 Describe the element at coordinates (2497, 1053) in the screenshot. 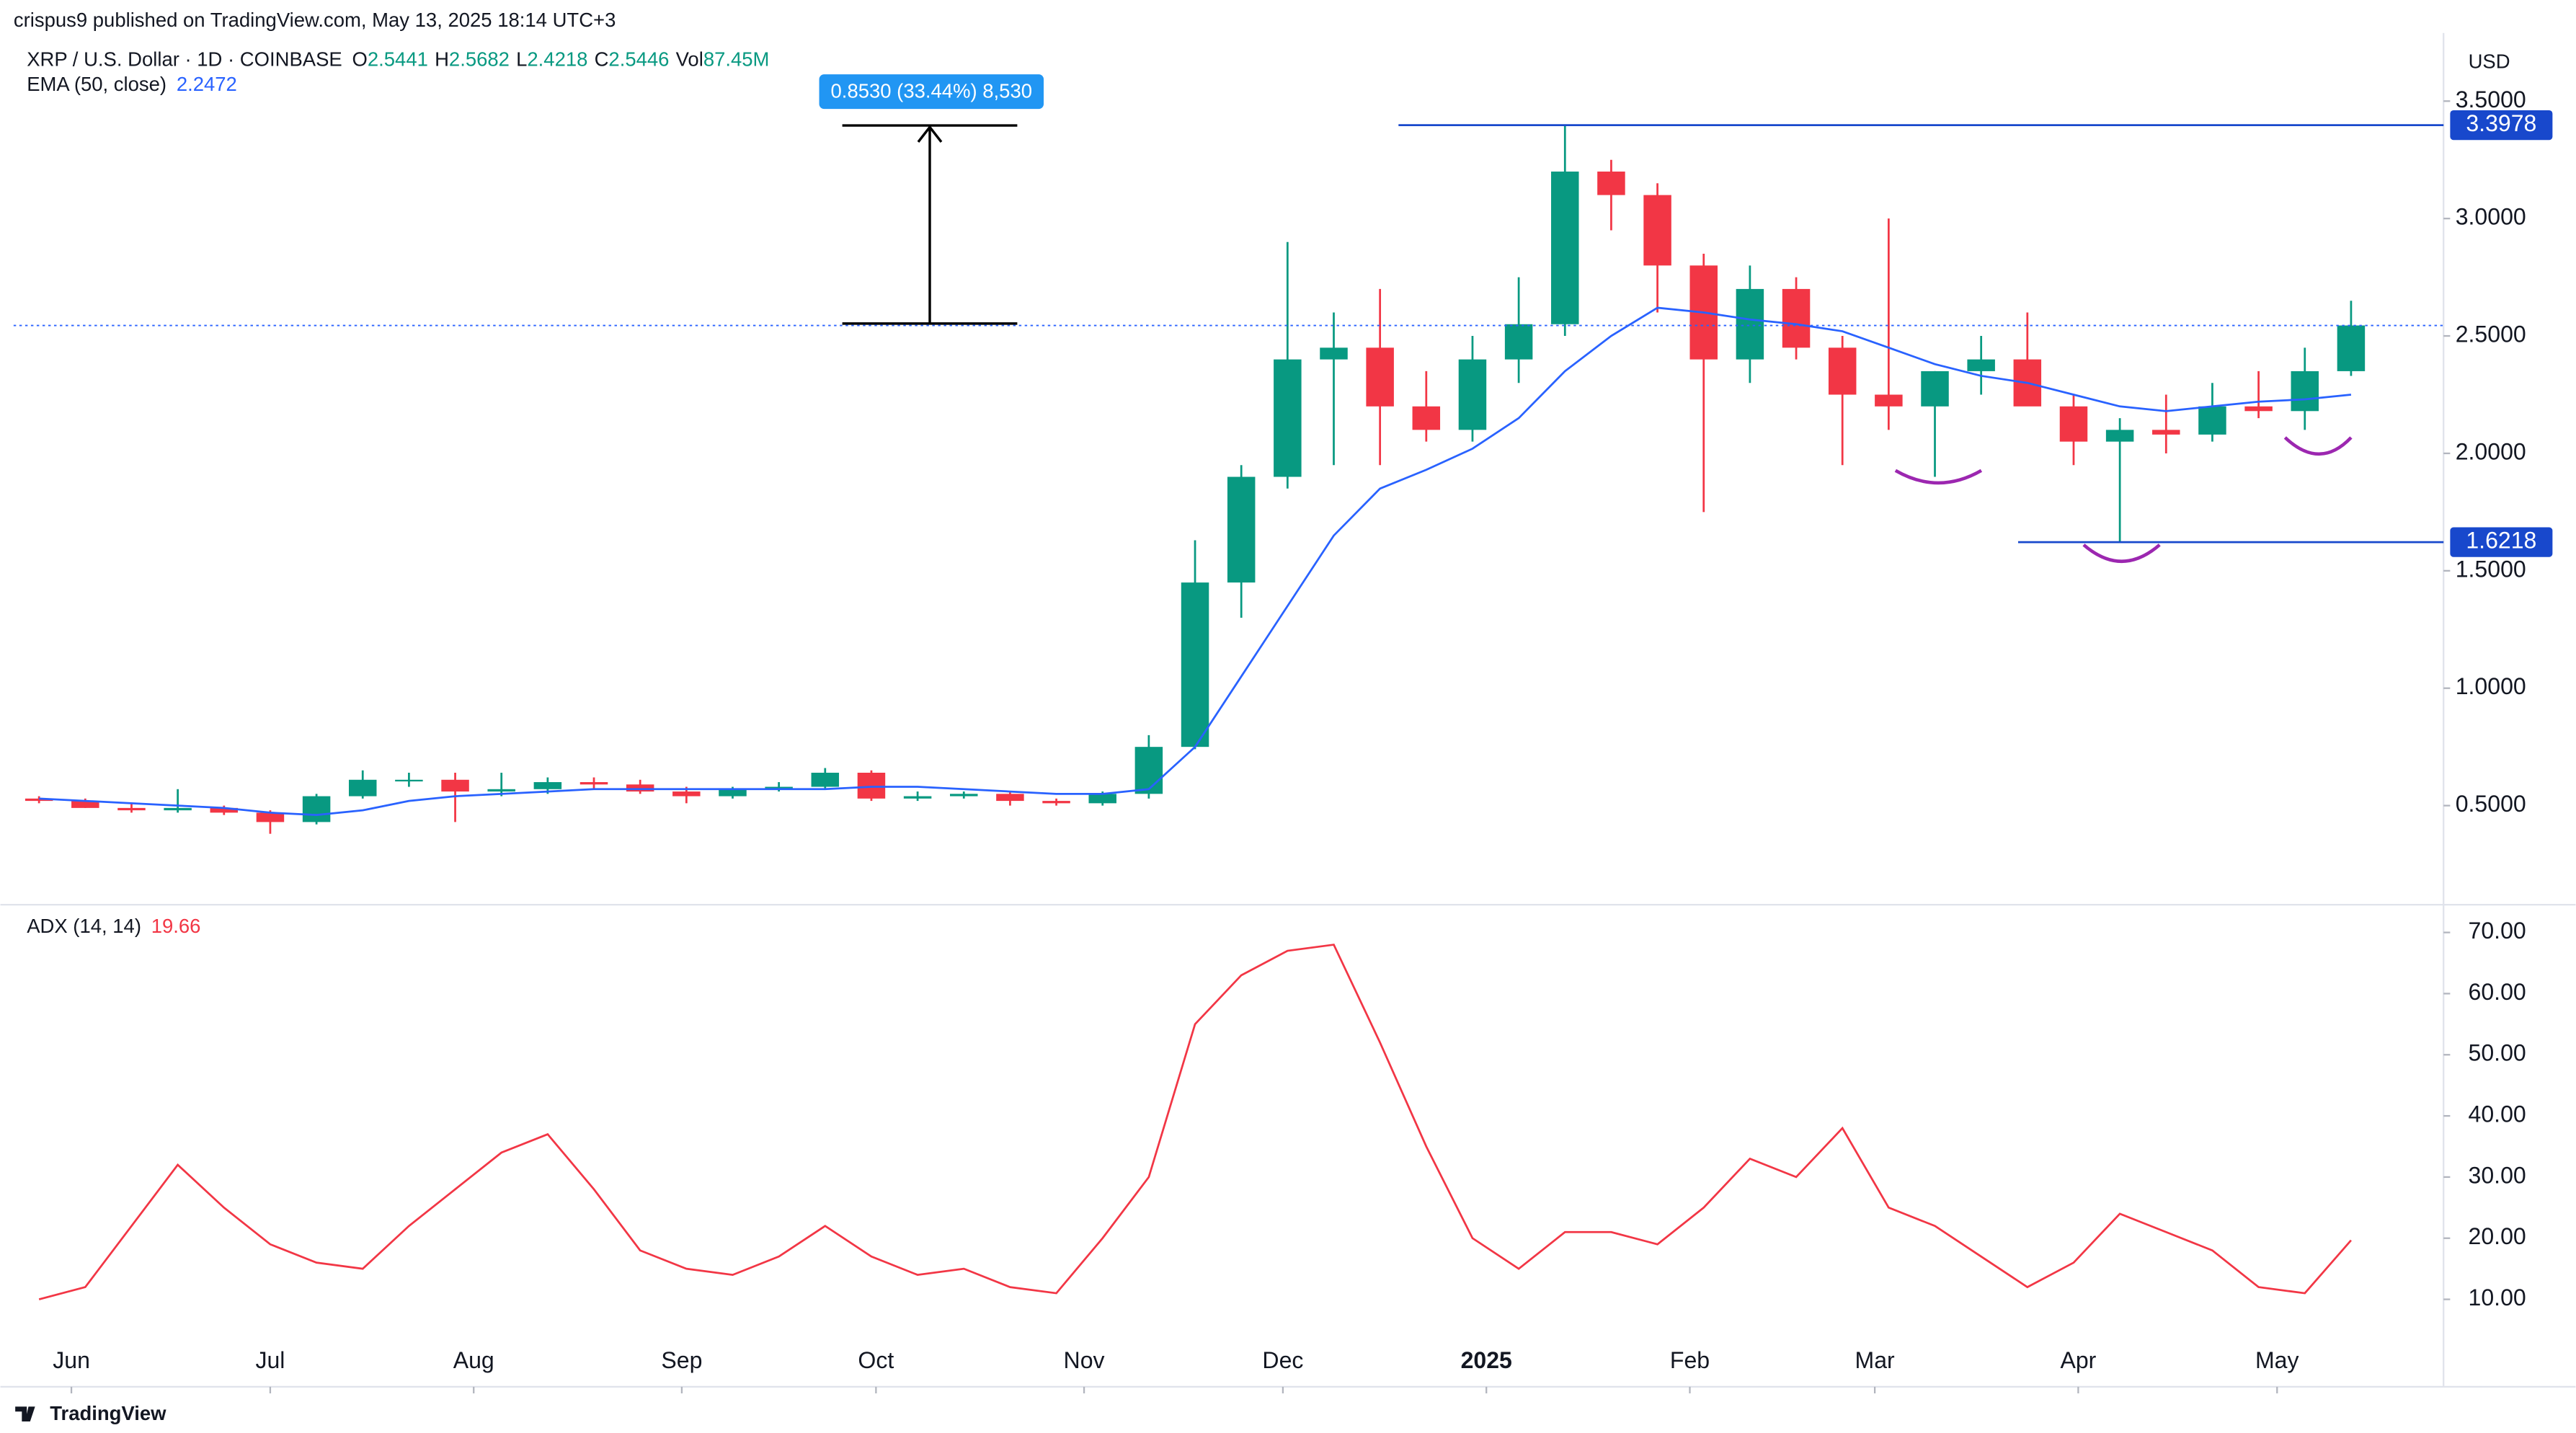

I see `y-tick-label: 50.00` at that location.